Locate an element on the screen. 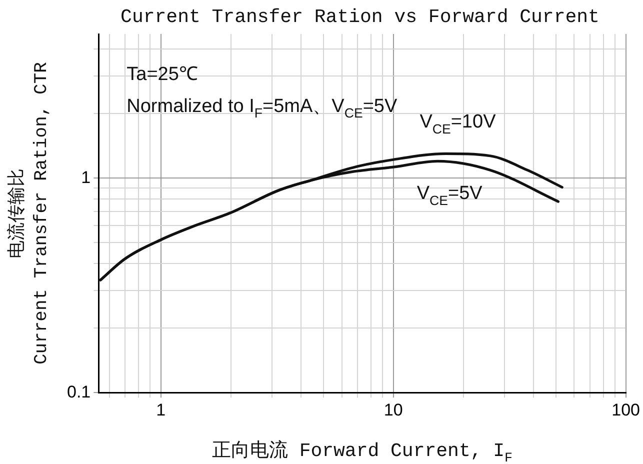 Image resolution: width=643 pixels, height=464 pixels. x-tick-label: 1 is located at coordinates (161, 410).